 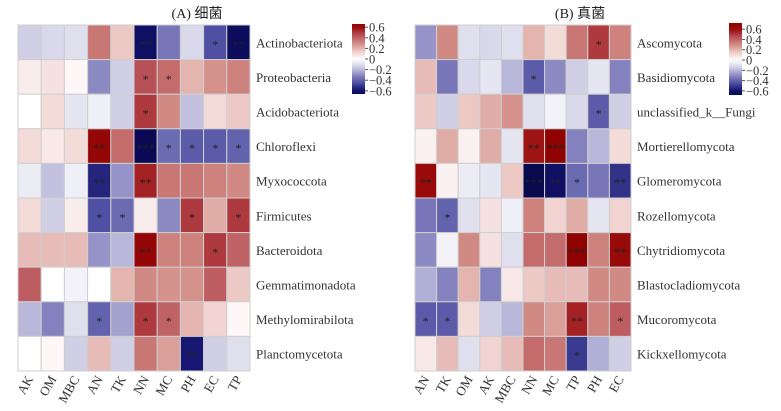 What do you see at coordinates (146, 148) in the screenshot?
I see `significance-label: ***` at bounding box center [146, 148].